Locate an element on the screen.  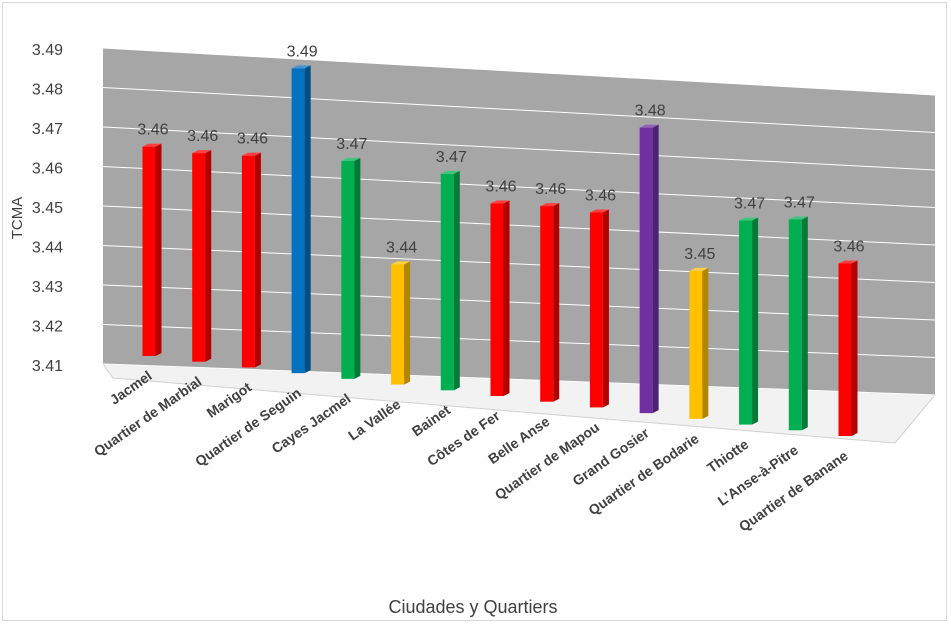
value-label: 3.49 is located at coordinates (302, 51).